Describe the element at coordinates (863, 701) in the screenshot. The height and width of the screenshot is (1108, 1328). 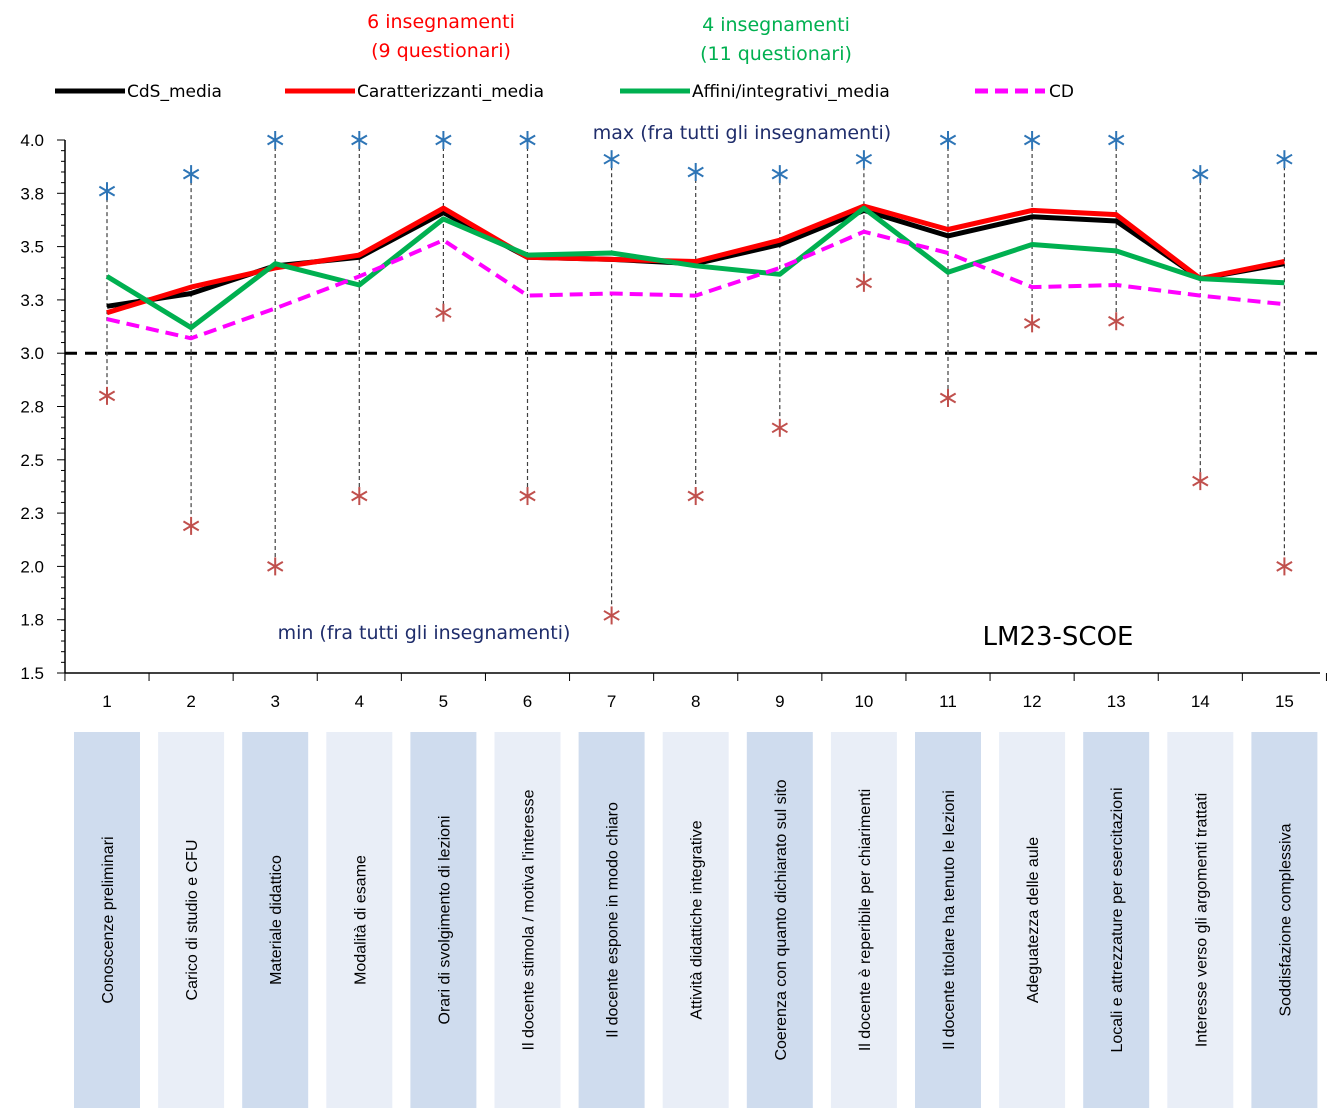
I see `x-tick-label-10: 10` at that location.